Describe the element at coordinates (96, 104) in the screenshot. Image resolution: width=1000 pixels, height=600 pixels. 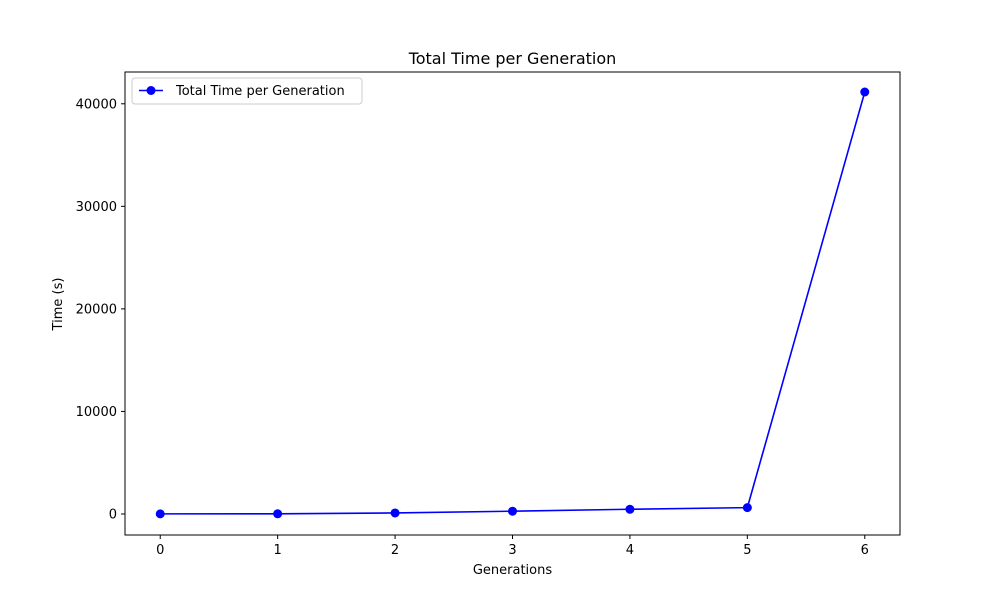
I see `y-tick-label: 40000` at that location.